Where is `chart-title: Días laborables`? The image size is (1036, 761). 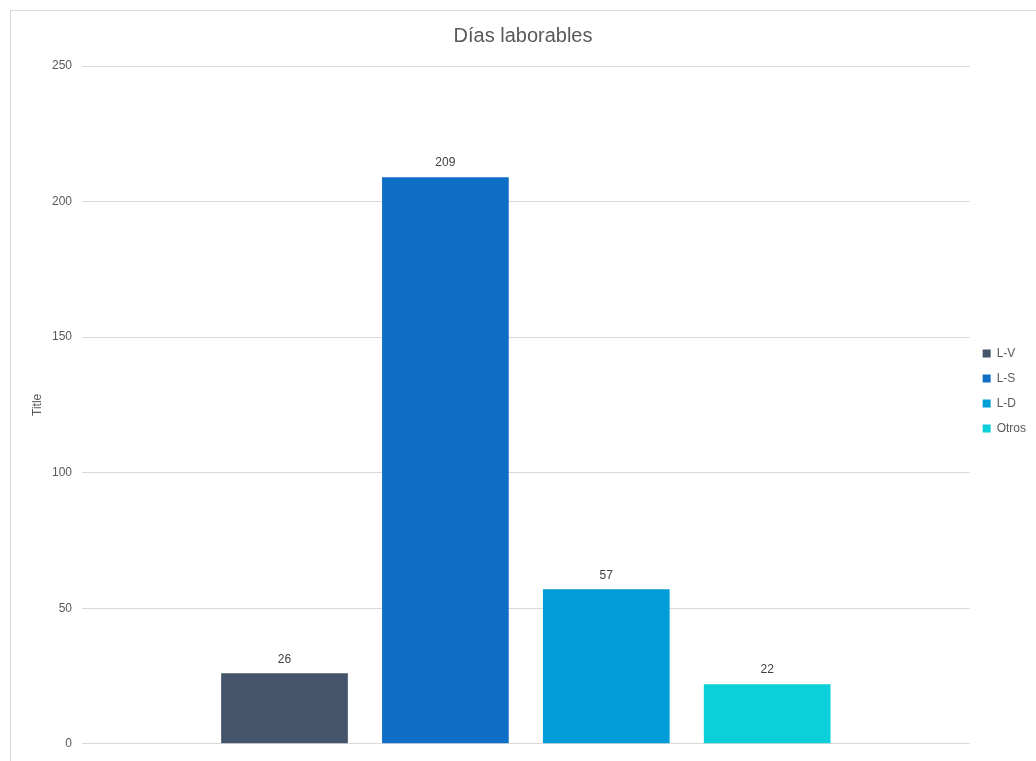 chart-title: Días laborables is located at coordinates (523, 34).